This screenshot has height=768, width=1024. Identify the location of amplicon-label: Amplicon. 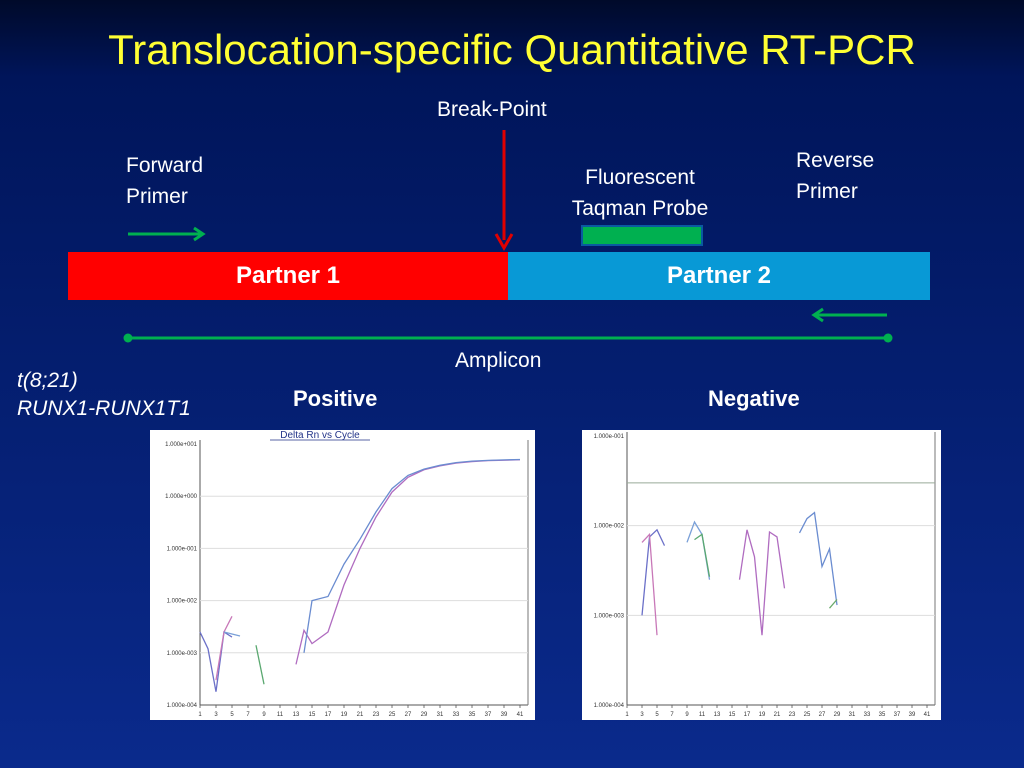
(498, 360).